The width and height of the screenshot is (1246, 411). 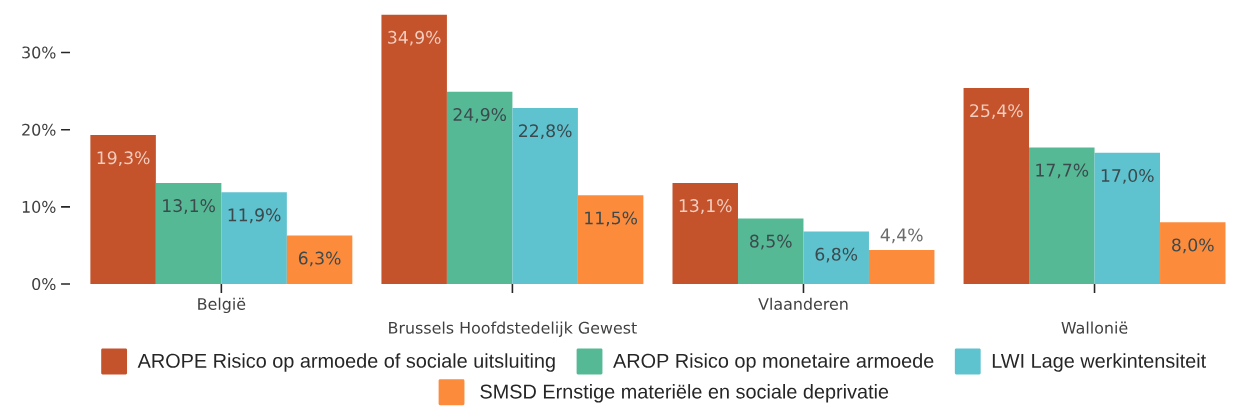 What do you see at coordinates (901, 236) in the screenshot?
I see `data-label: 4,4%` at bounding box center [901, 236].